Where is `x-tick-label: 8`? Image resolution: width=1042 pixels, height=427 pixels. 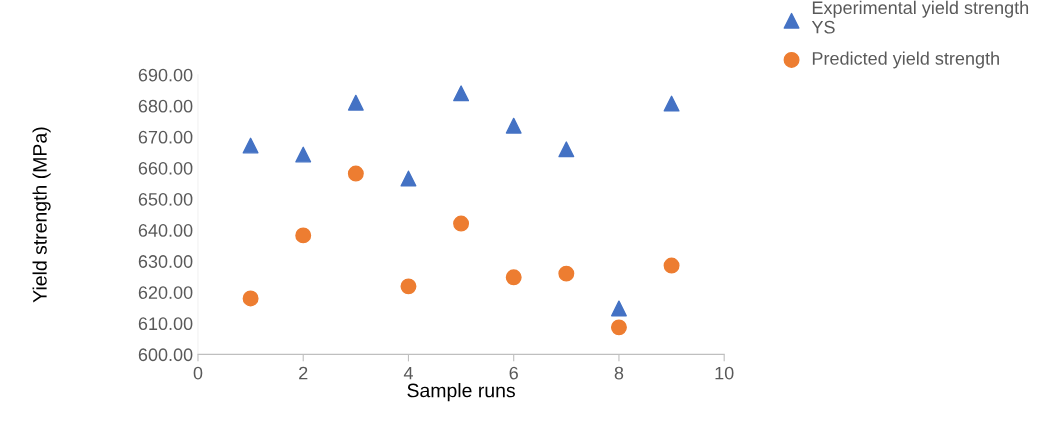 x-tick-label: 8 is located at coordinates (619, 373).